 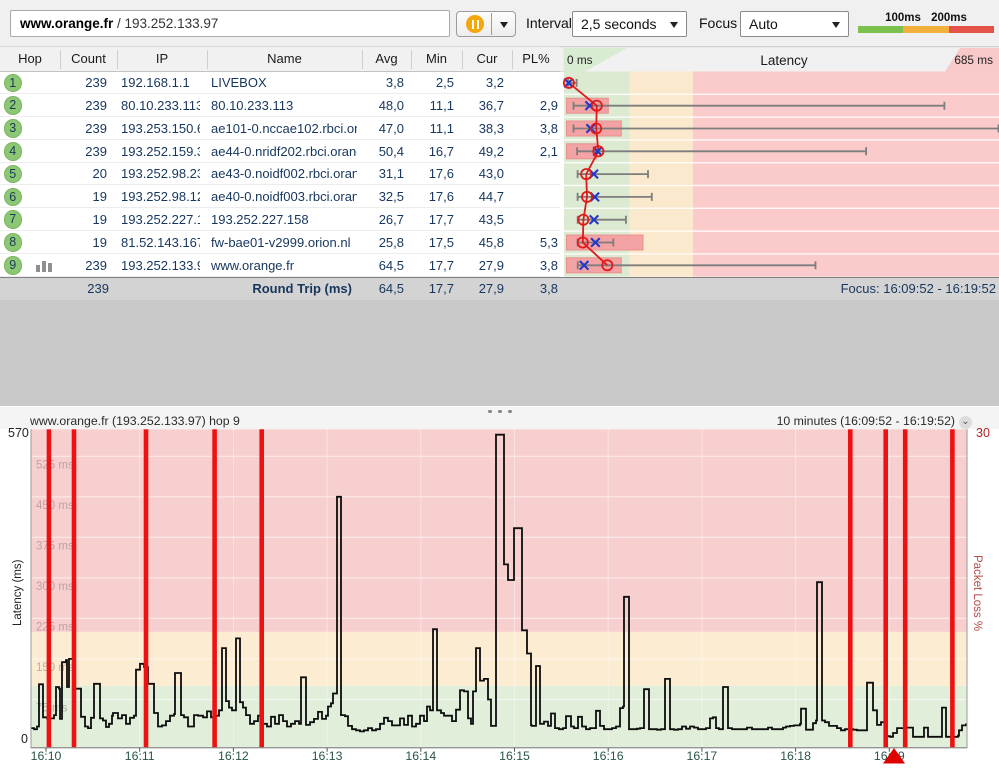 What do you see at coordinates (55, 587) in the screenshot?
I see `svg-text: 300 ms` at bounding box center [55, 587].